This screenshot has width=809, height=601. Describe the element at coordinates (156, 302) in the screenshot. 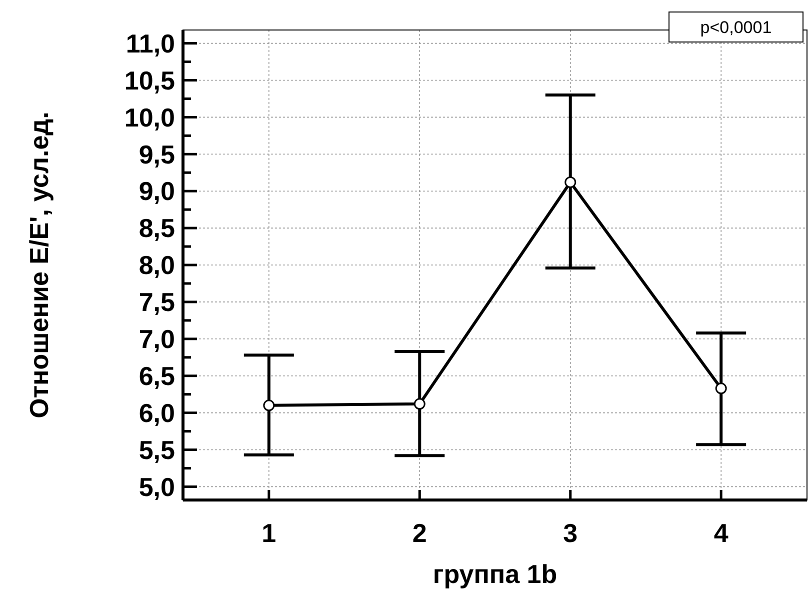

I see `y-tick-label: 7,5` at that location.